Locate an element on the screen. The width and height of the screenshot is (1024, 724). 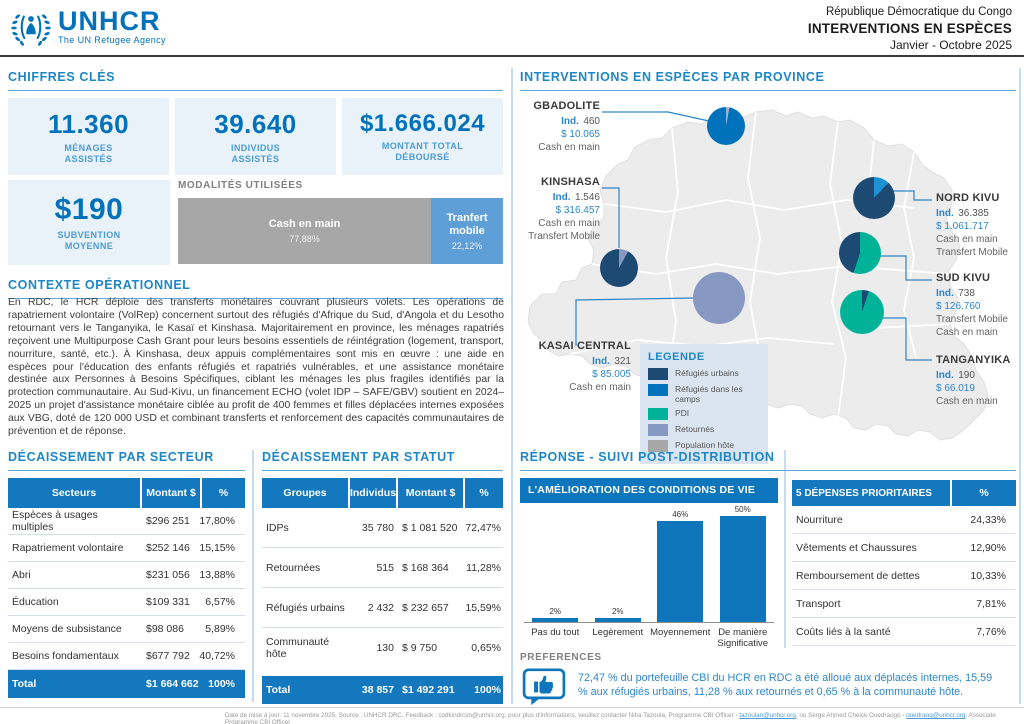
table-row: Transport 7,81% is located at coordinates (904, 604).